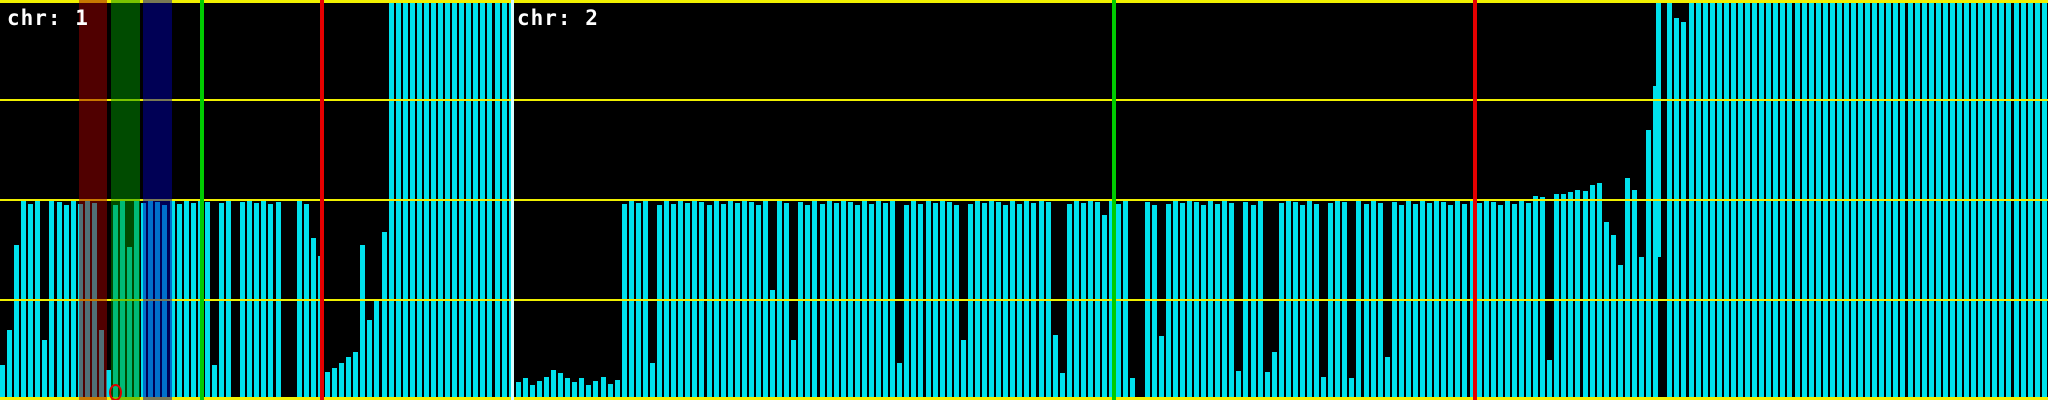 Image resolution: width=2048 pixels, height=400 pixels. I want to click on red-line-2-vline, so click(1475, 200).